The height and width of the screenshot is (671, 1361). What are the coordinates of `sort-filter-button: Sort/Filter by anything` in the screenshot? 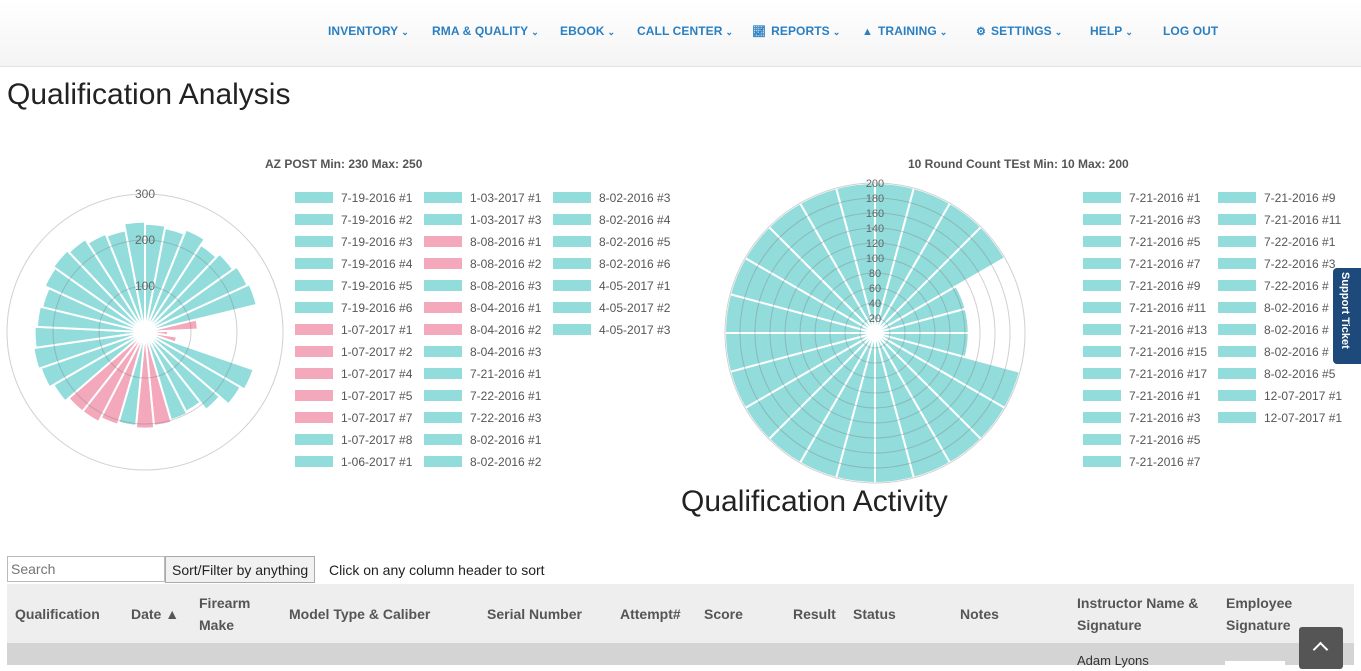 It's located at (240, 569).